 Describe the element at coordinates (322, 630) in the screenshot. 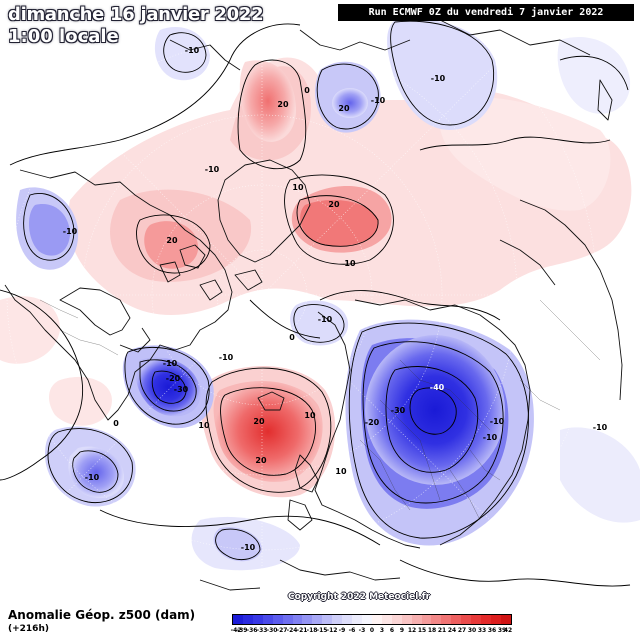

I see `colorbar-tick-label: -15` at that location.